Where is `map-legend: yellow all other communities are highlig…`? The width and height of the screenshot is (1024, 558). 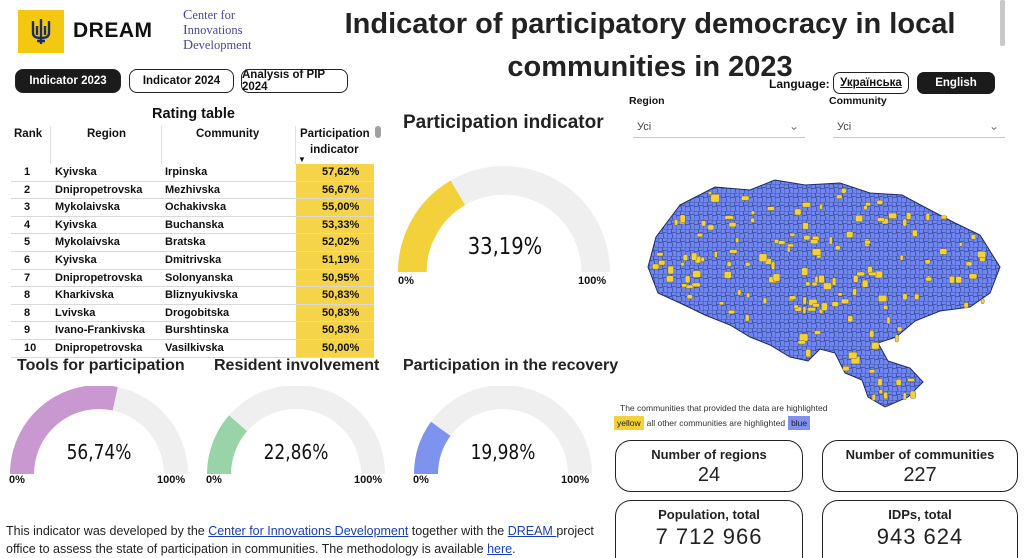 map-legend: yellow all other communities are highlig… is located at coordinates (712, 423).